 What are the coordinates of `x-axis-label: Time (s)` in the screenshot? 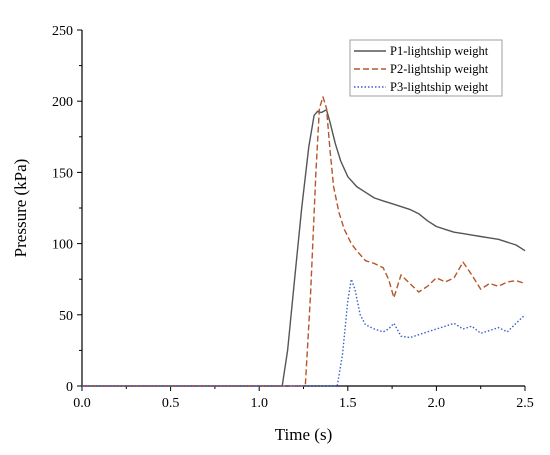 It's located at (303, 434).